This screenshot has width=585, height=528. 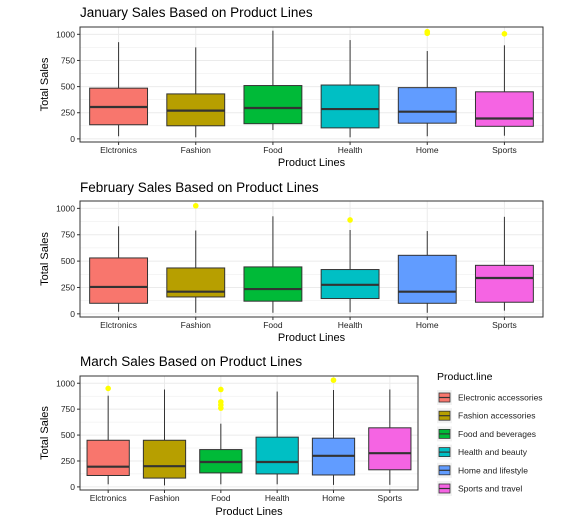 What do you see at coordinates (497, 434) in the screenshot?
I see `legend-label: Food and beverages` at bounding box center [497, 434].